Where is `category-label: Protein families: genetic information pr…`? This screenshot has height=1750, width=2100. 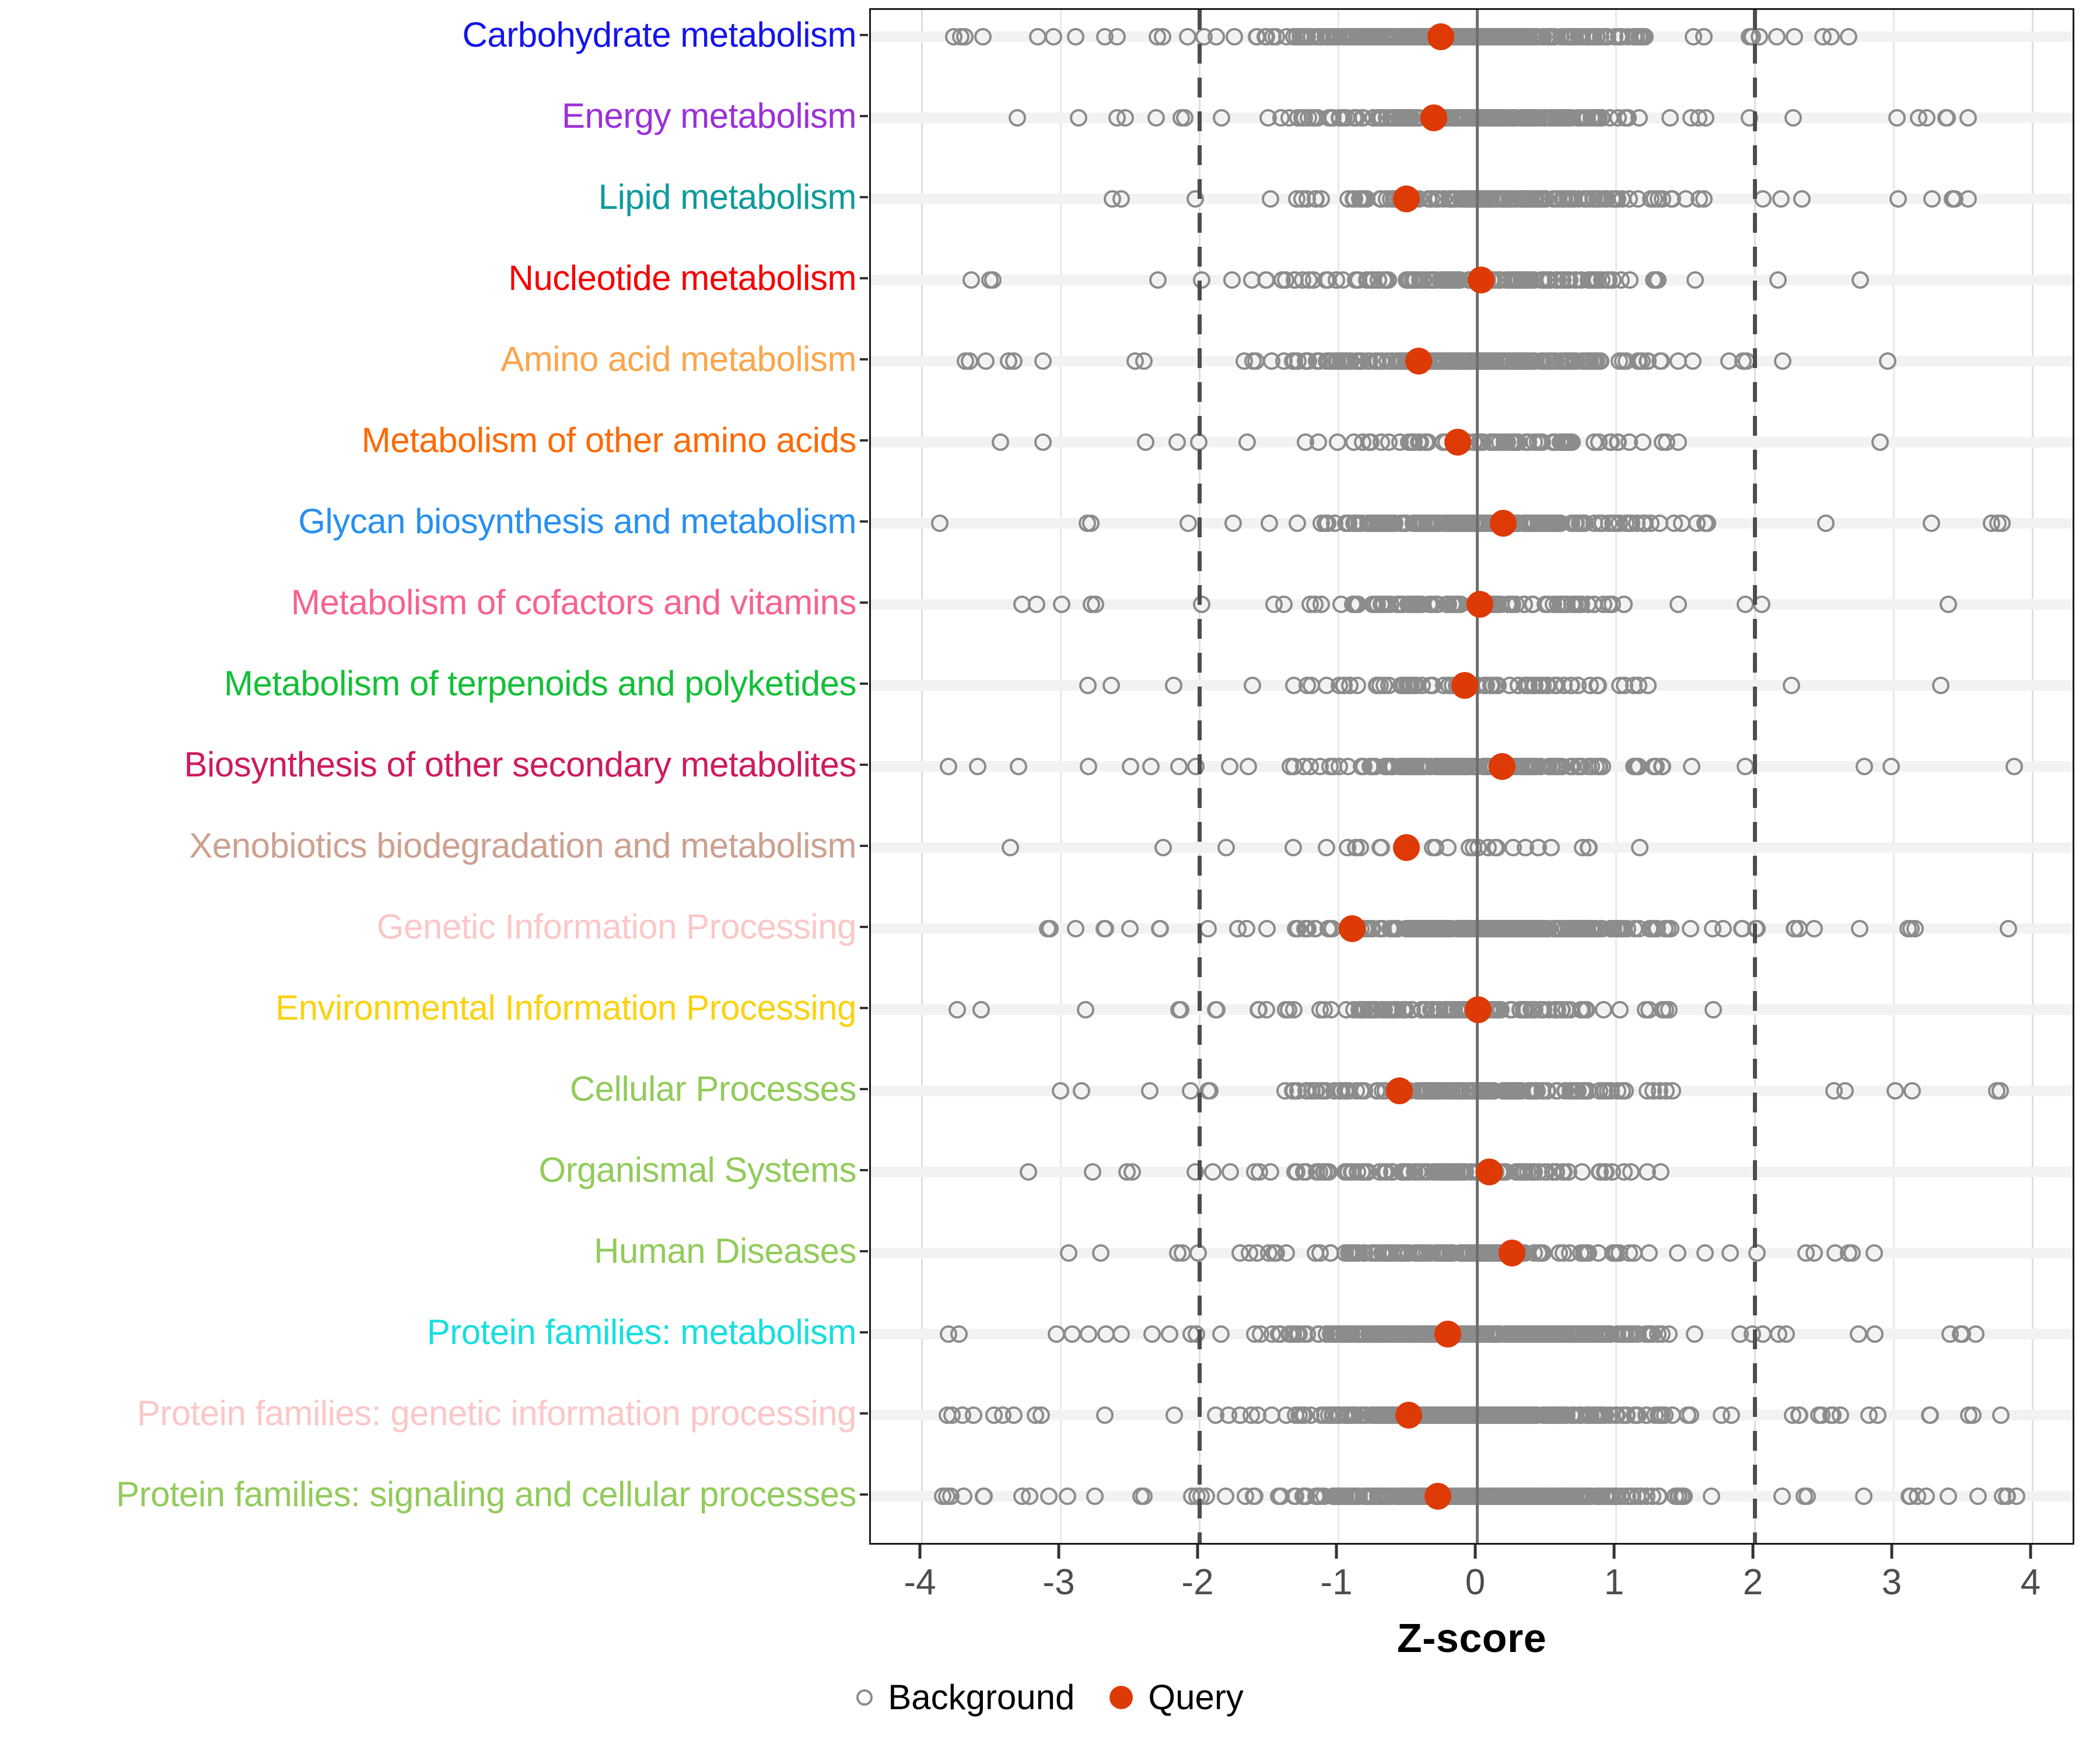 category-label: Protein families: genetic information pr… is located at coordinates (496, 1413).